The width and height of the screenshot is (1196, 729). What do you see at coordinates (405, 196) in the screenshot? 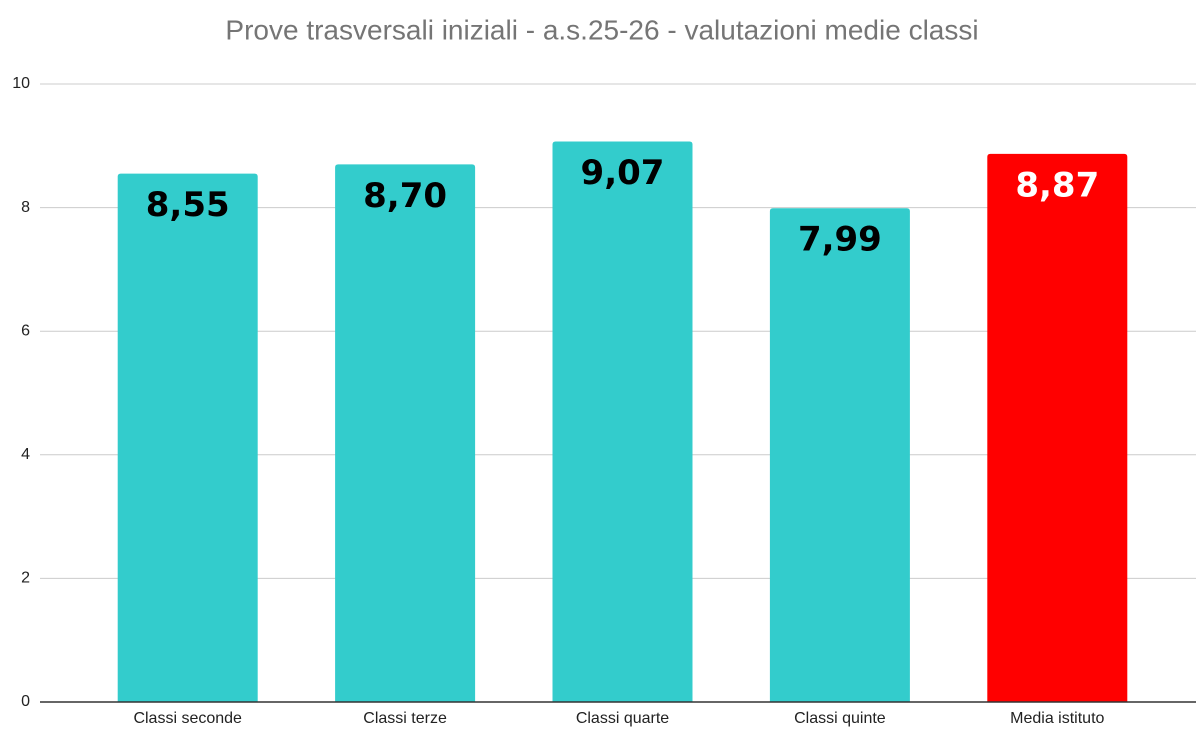
I see `data-label: 8,70` at bounding box center [405, 196].